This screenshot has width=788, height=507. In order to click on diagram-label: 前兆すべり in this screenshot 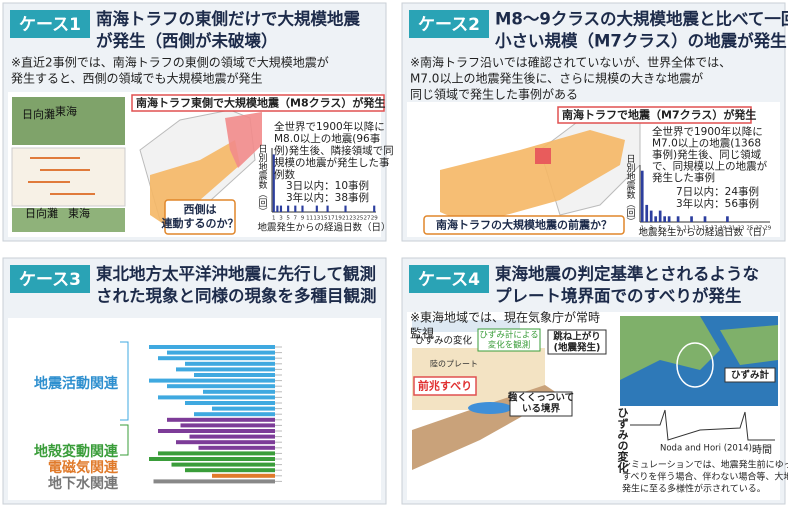, I will do `click(445, 386)`.